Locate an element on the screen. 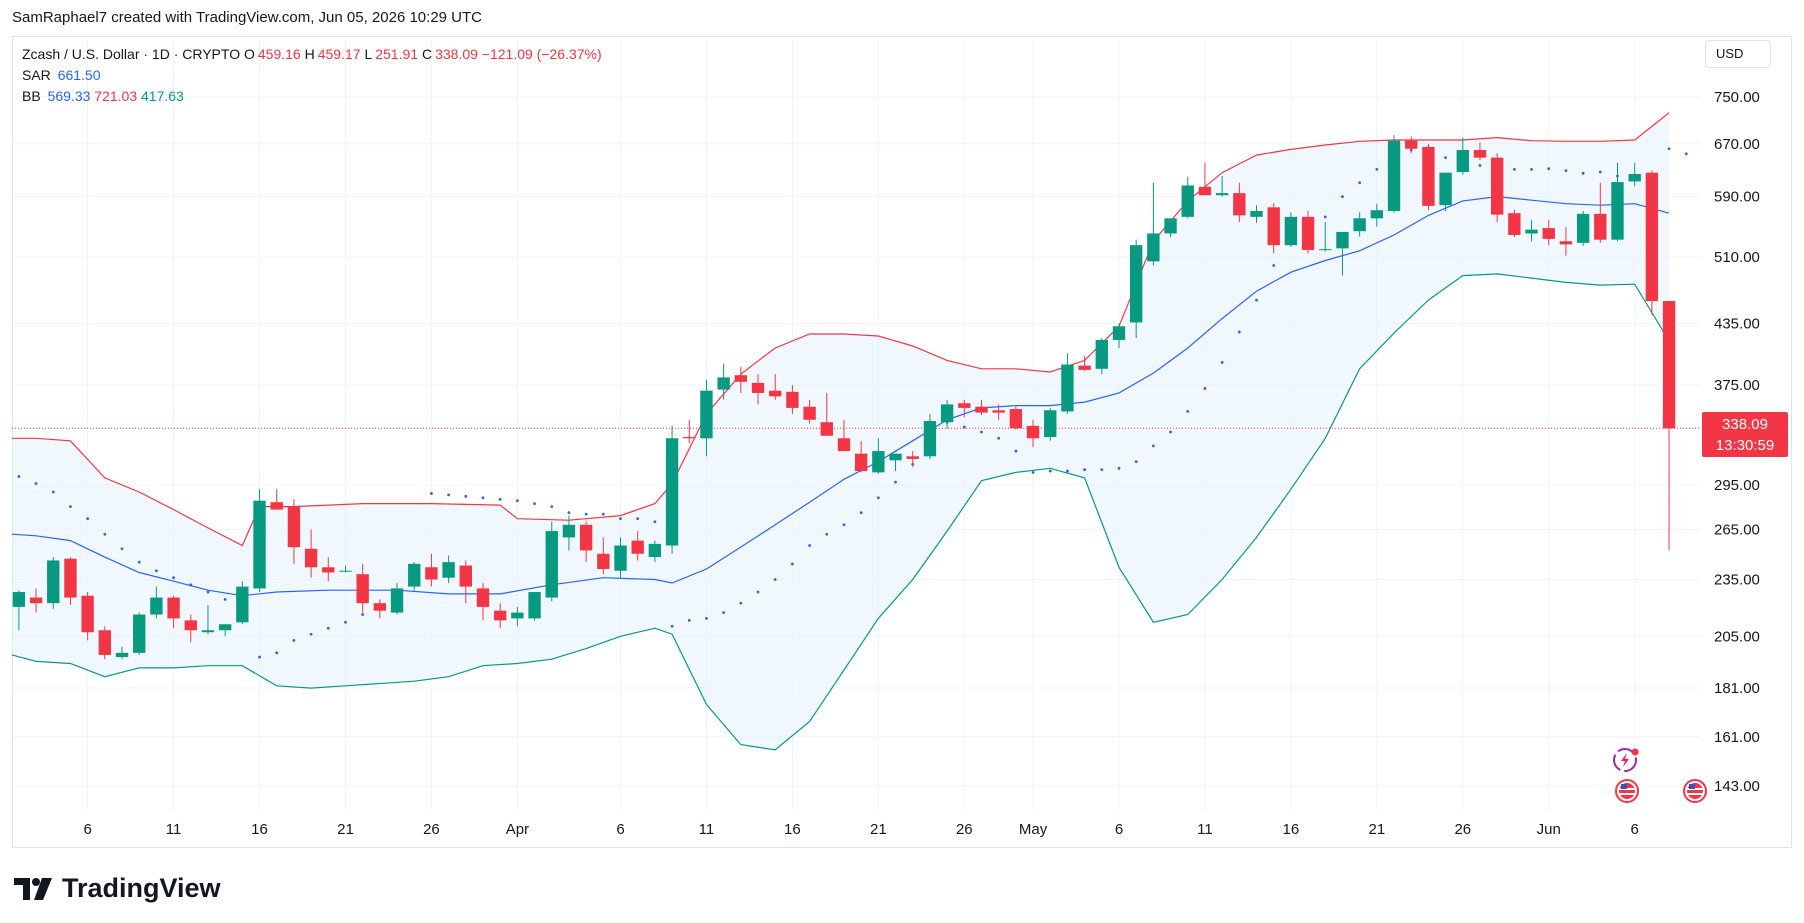 Image resolution: width=1804 pixels, height=923 pixels. lightning-event-icon is located at coordinates (1626, 760).